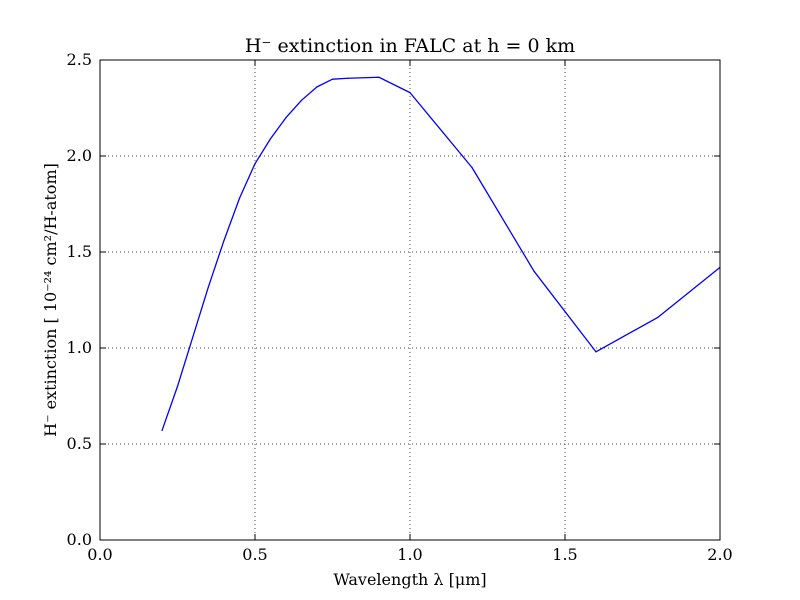 Image resolution: width=800 pixels, height=600 pixels. Describe the element at coordinates (564, 554) in the screenshot. I see `x-tick-label: 1.5` at that location.